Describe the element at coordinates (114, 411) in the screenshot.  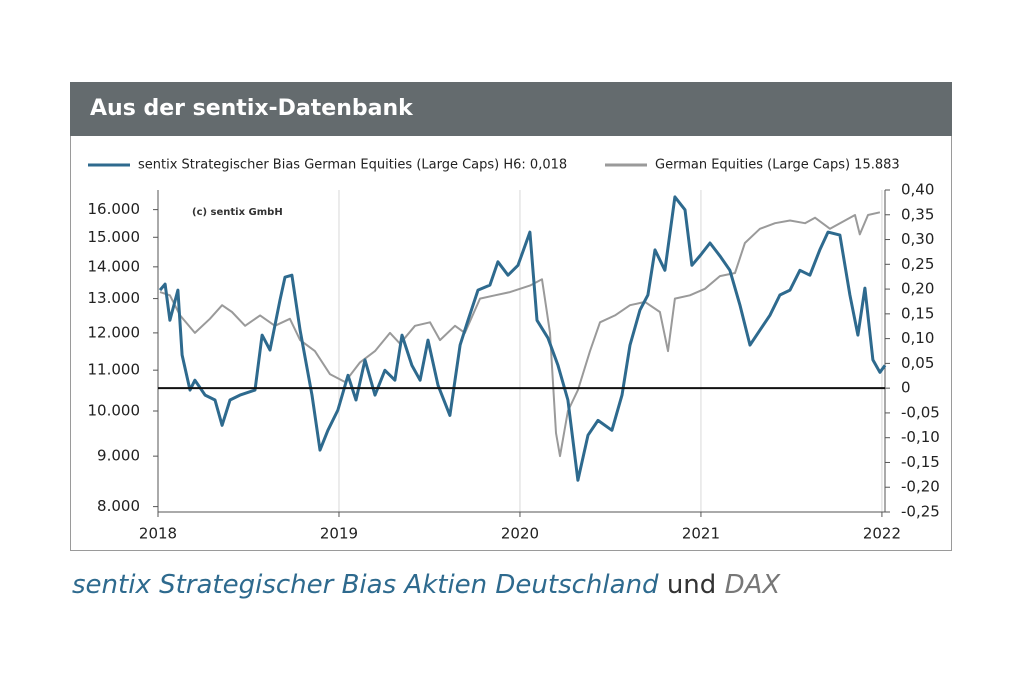
I see `y-tick-label: 10.000` at that location.